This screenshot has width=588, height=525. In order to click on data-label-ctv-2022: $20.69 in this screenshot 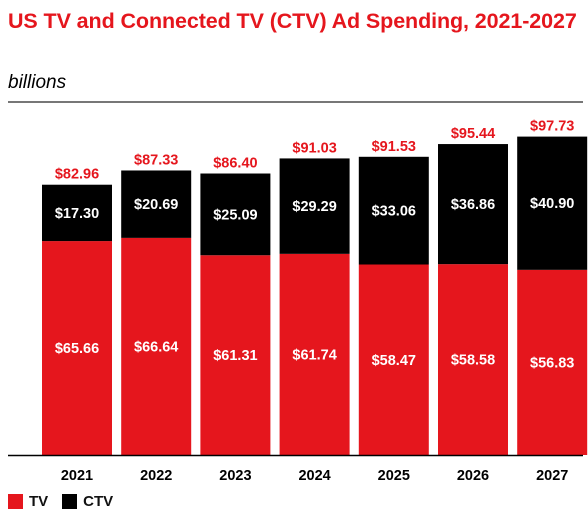, I will do `click(156, 205)`.